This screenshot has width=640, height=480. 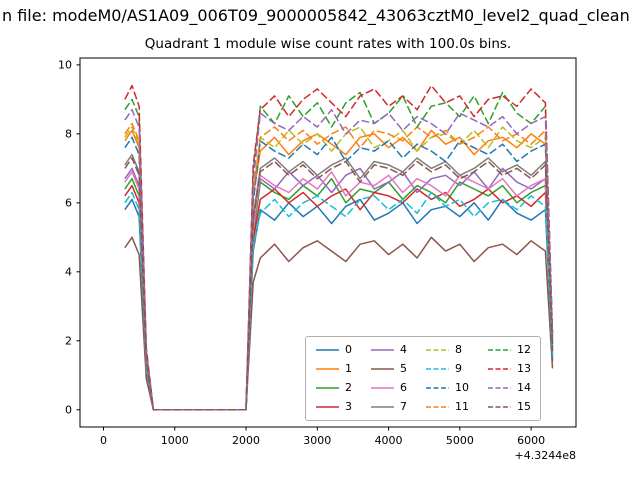 What do you see at coordinates (458, 349) in the screenshot?
I see `legend-label: 8` at bounding box center [458, 349].